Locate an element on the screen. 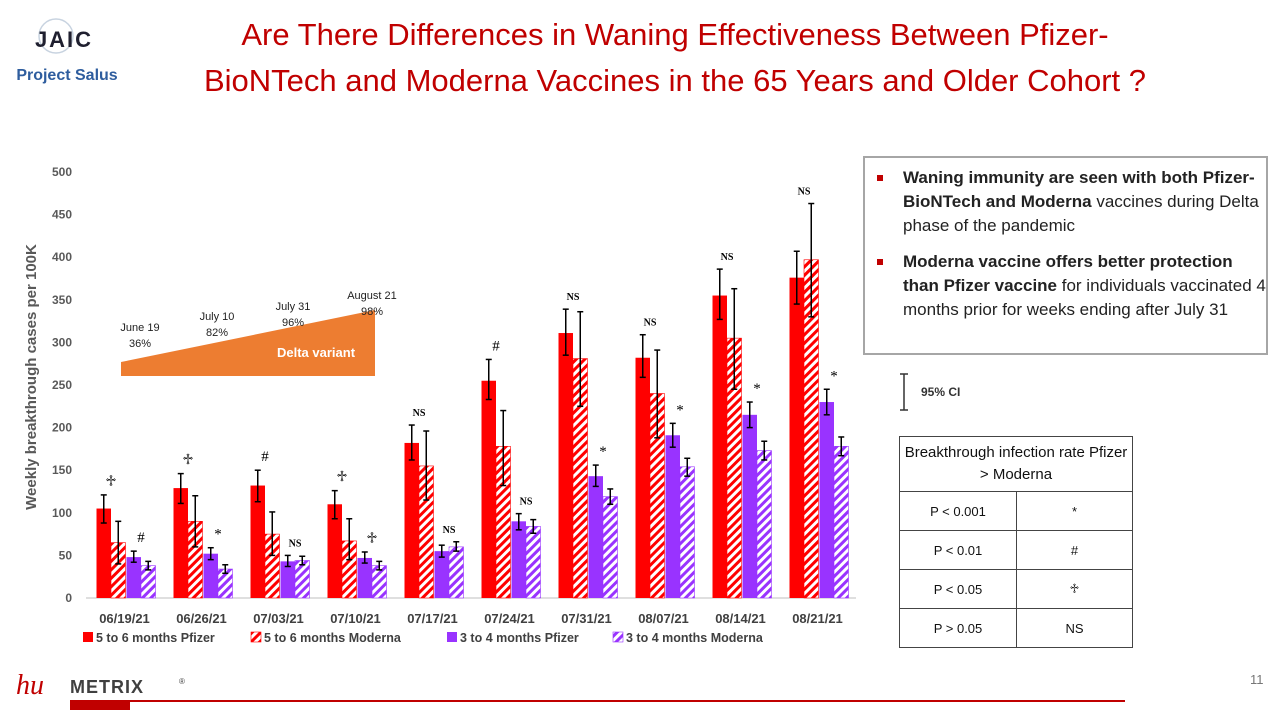 The image size is (1280, 720). delta-pct-label: 36% is located at coordinates (140, 344).